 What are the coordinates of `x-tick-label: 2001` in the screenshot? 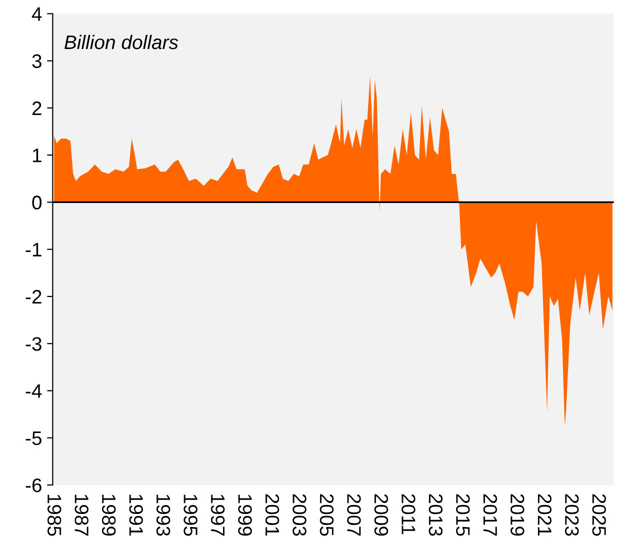 It's located at (272, 515).